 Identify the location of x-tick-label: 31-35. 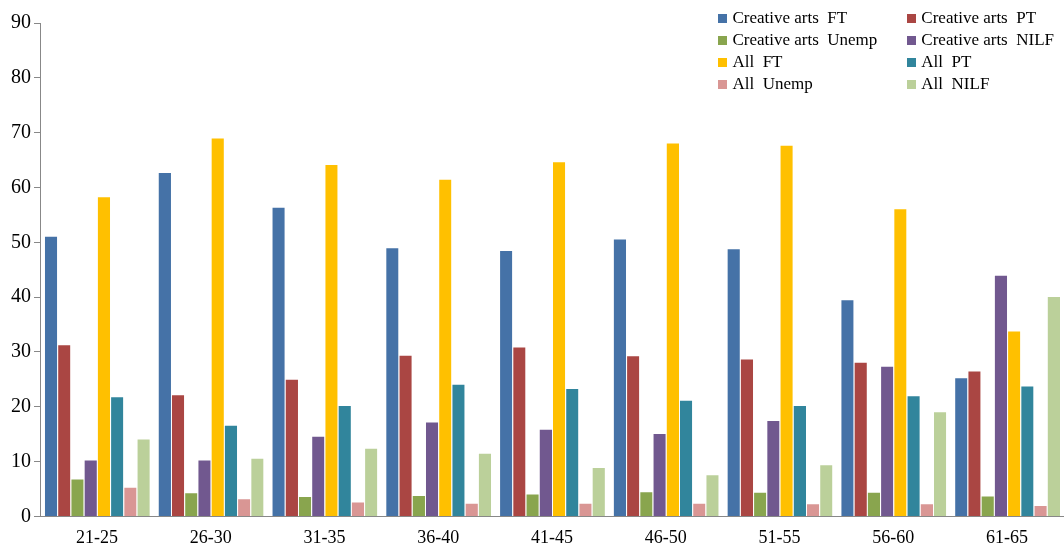
(324, 536).